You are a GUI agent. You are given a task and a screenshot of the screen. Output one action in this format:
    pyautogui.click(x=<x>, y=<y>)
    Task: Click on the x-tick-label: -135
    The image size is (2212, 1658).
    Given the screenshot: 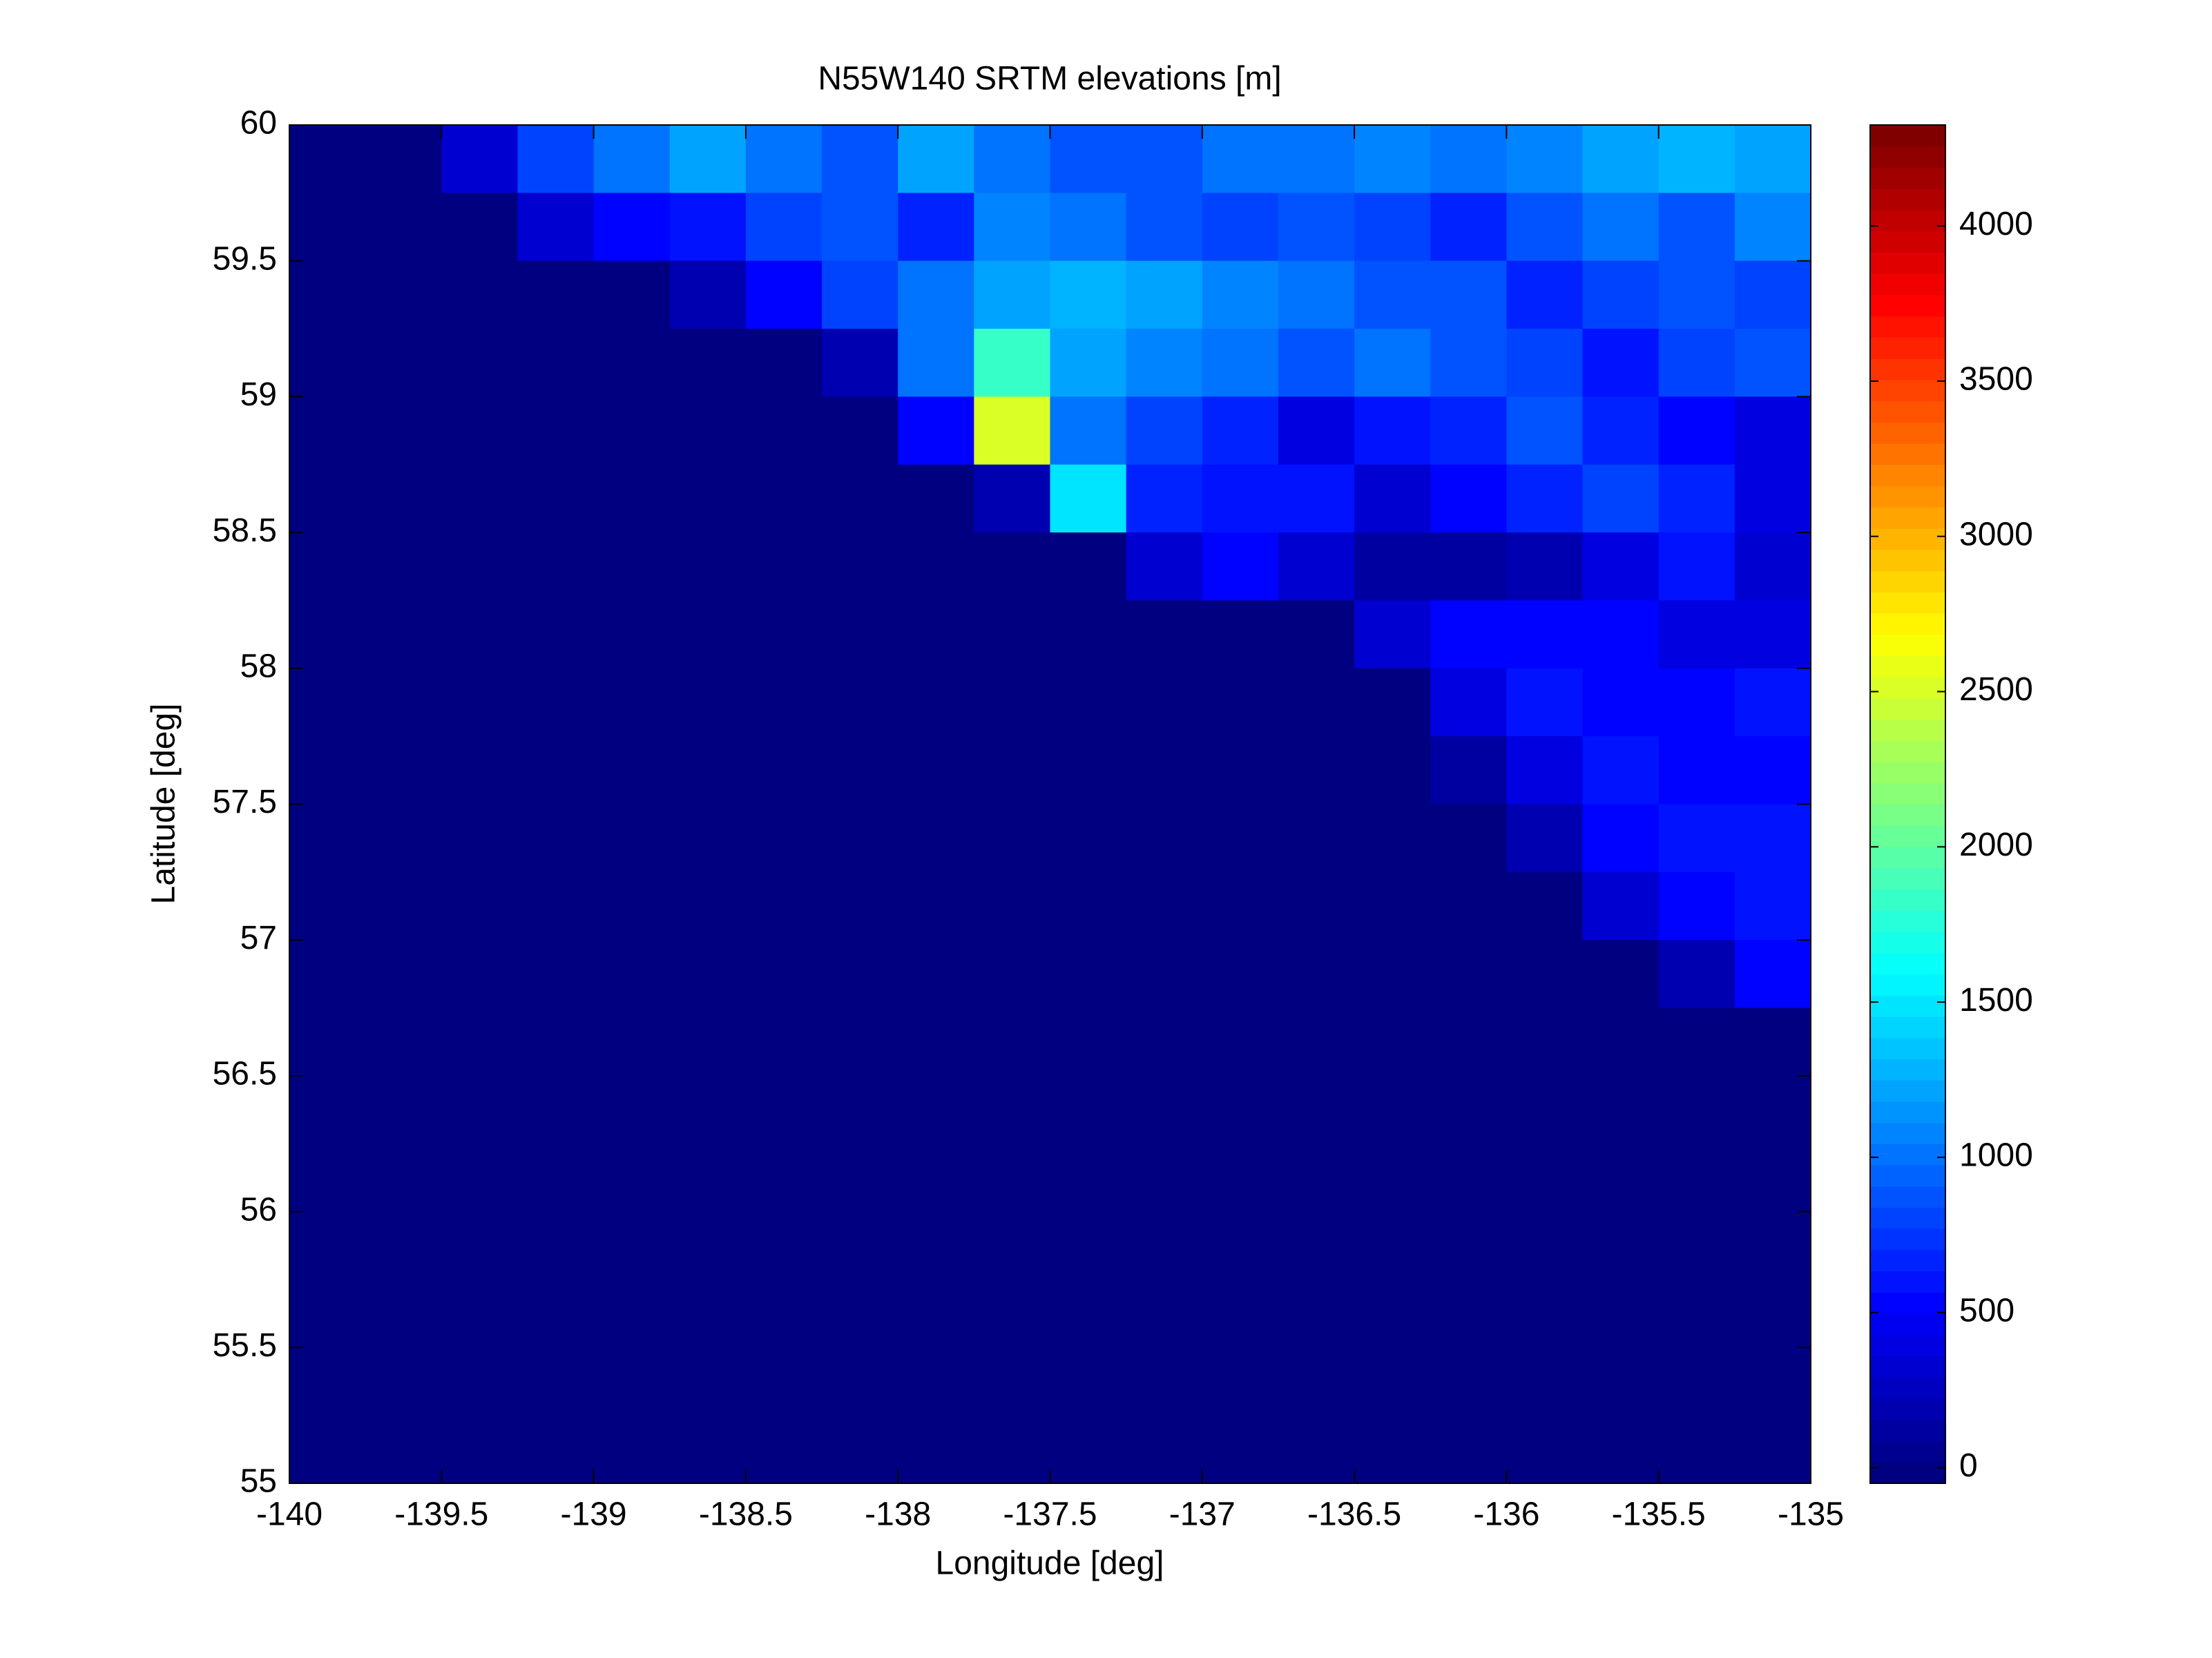 What is the action you would take?
    pyautogui.click(x=1811, y=1514)
    